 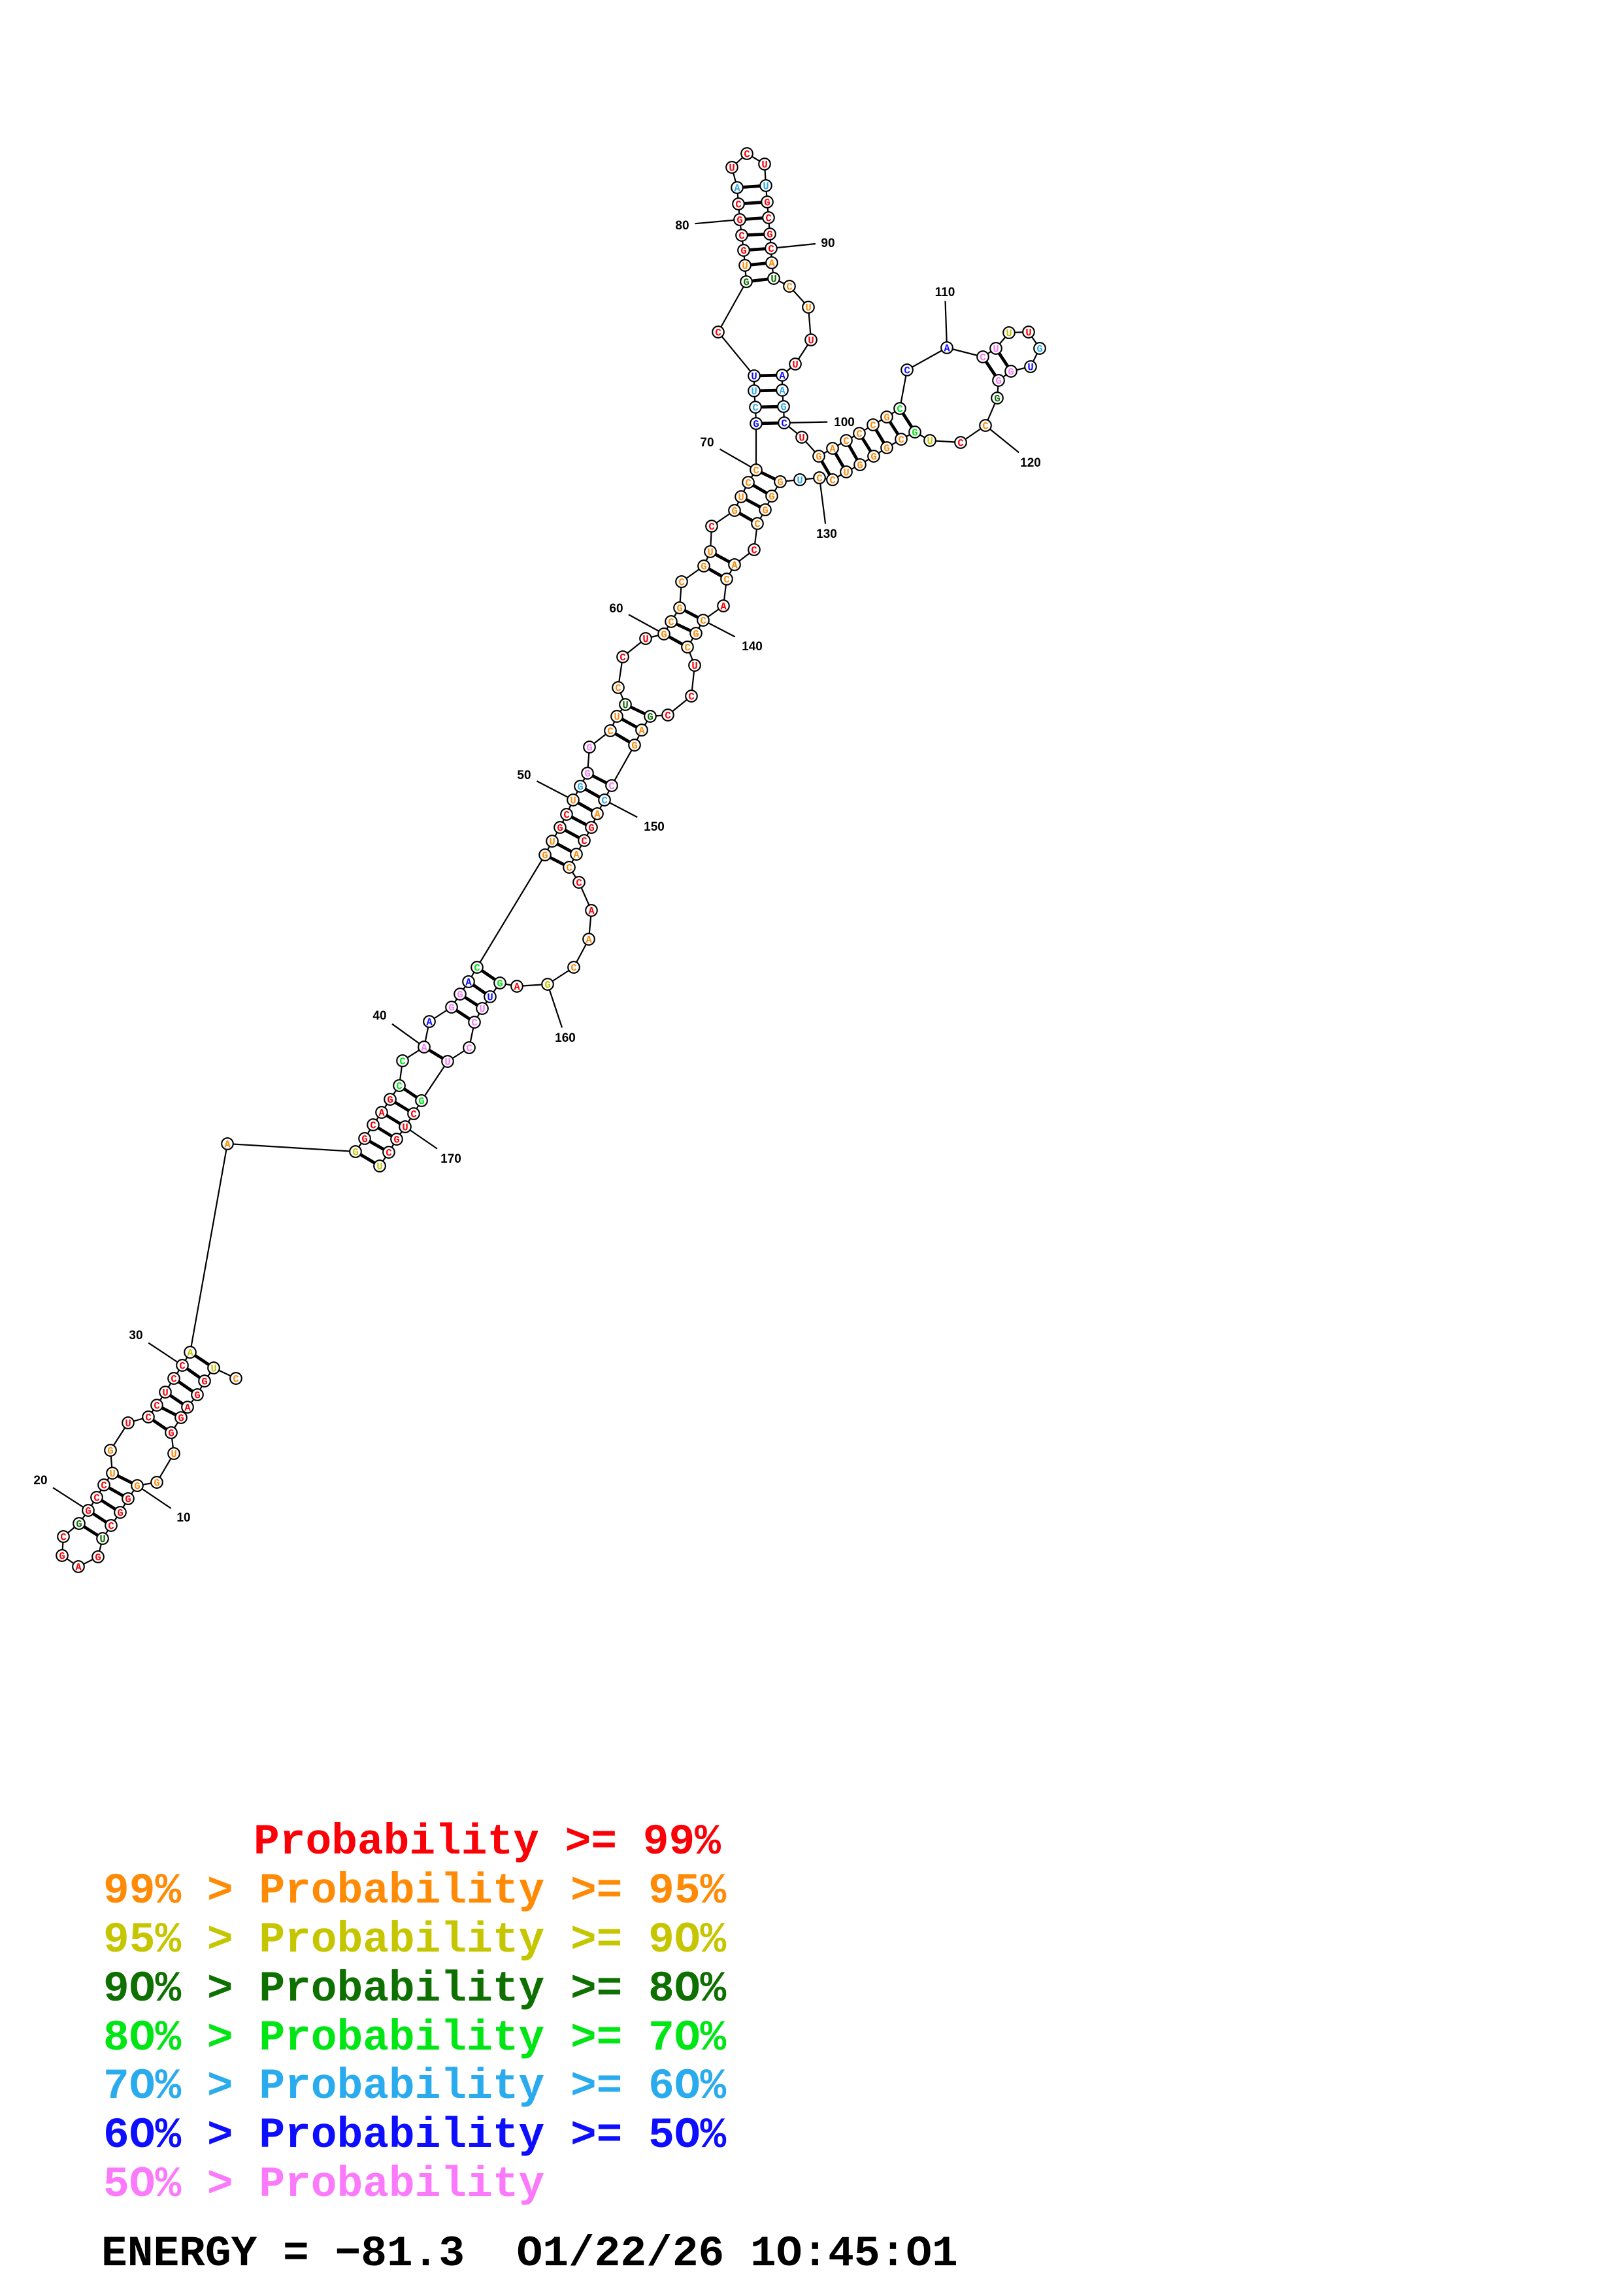 What do you see at coordinates (529, 2253) in the screenshot?
I see `svg-text:ENERGY = −81.3 O1/22/26 1O:45: ENERGY = −81.3 O1/22/26 1O:45:O1` at bounding box center [529, 2253].